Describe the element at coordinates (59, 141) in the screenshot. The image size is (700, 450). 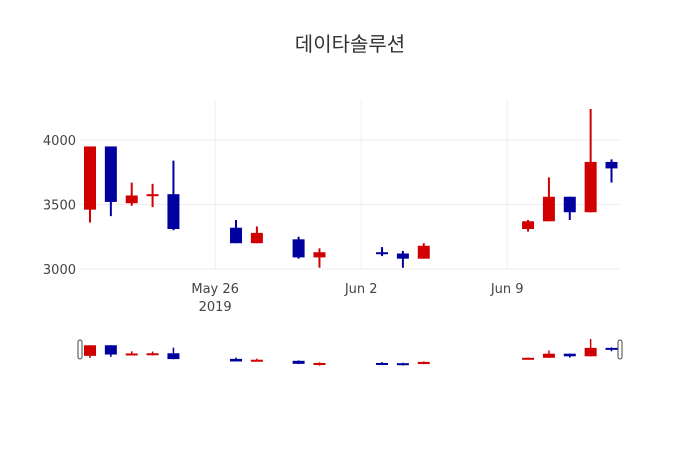
I see `y-tick-label: 4000` at that location.